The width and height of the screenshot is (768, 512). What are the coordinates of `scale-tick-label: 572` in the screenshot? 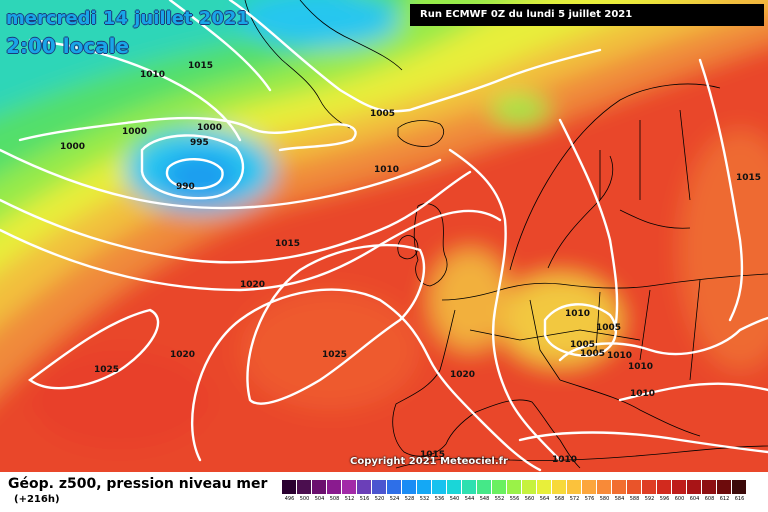 It's located at (574, 499).